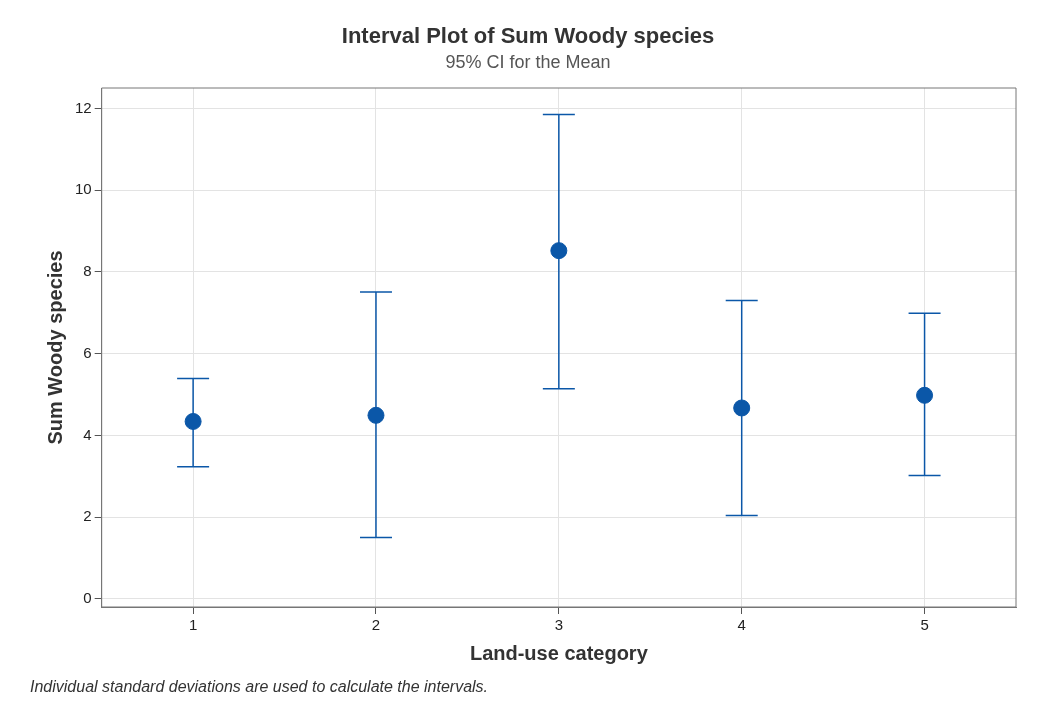  What do you see at coordinates (924, 625) in the screenshot?
I see `x-tick-label: 5` at bounding box center [924, 625].